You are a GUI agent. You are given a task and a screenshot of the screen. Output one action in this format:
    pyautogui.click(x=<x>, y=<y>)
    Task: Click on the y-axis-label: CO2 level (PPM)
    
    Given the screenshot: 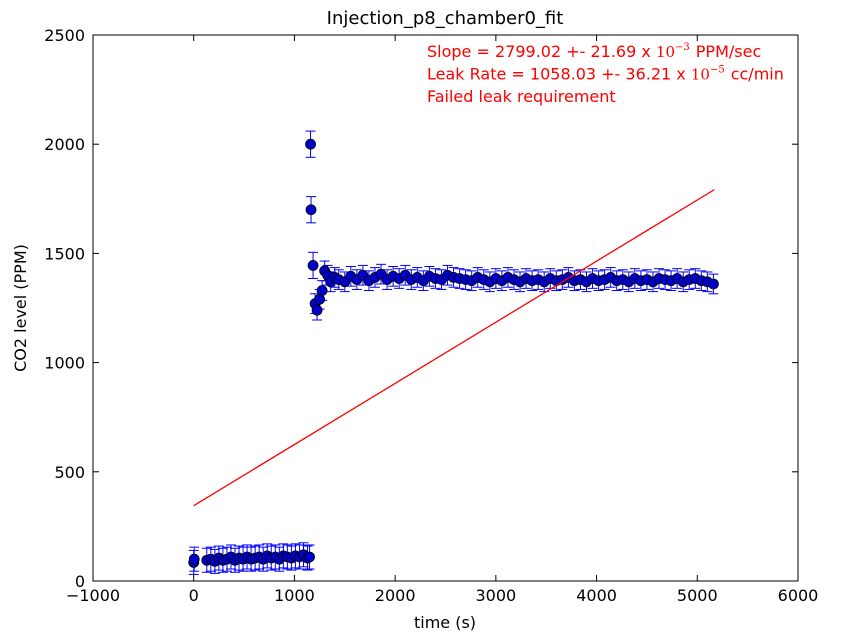 What is the action you would take?
    pyautogui.click(x=20, y=308)
    